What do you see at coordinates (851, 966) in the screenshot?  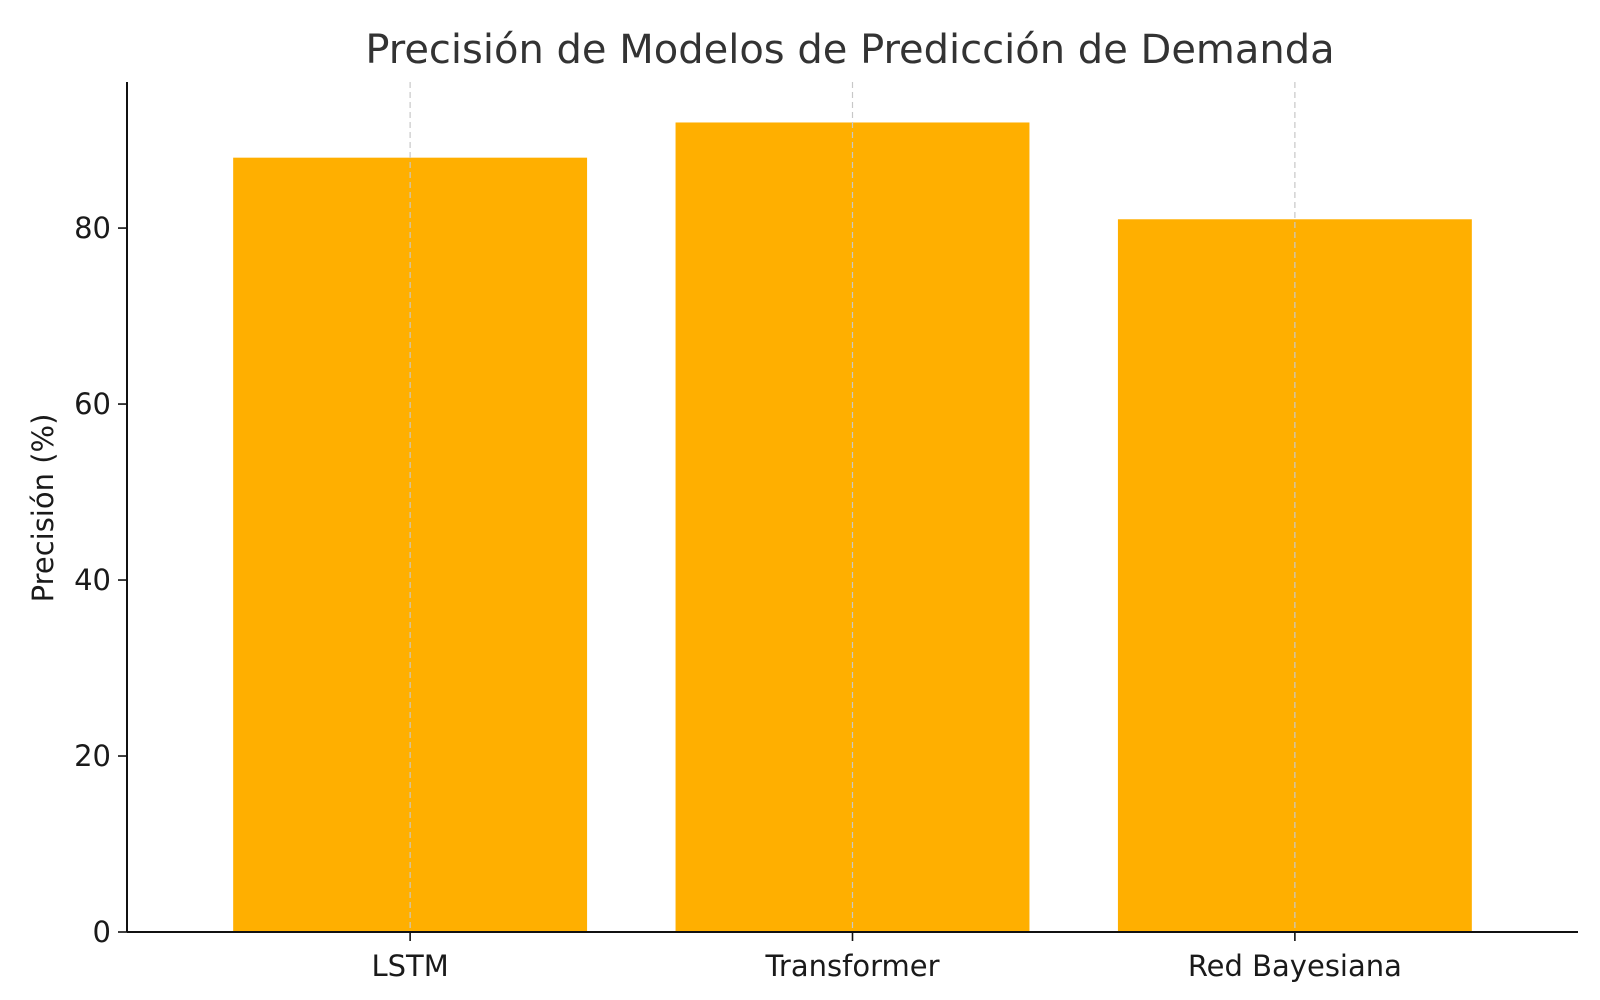 I see `x-tick-label: Transformer` at bounding box center [851, 966].